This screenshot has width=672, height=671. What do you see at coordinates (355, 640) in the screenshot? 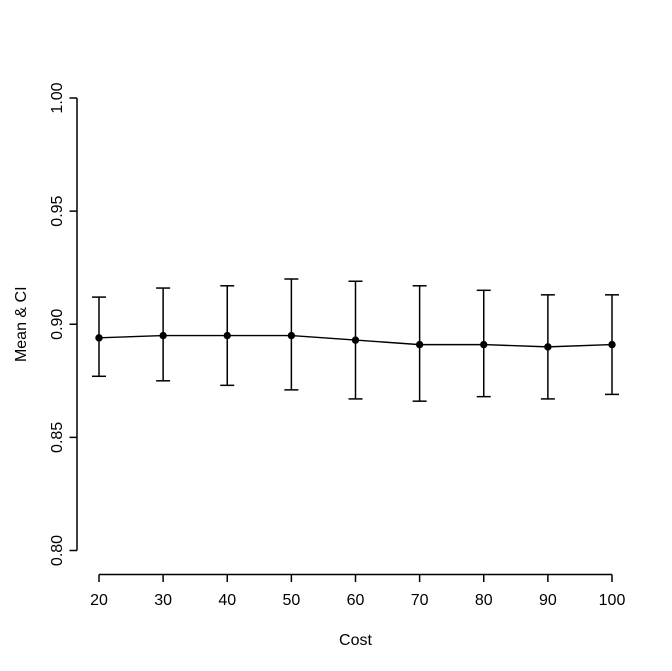
I see `x-axis-title: Cost` at bounding box center [355, 640].